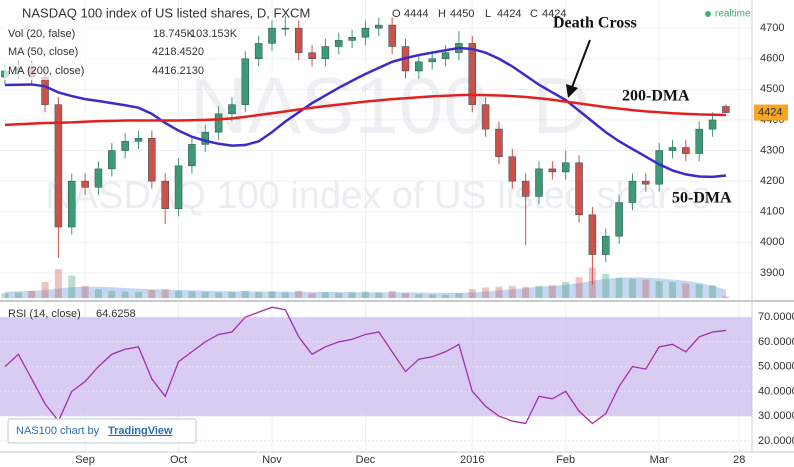  I want to click on ohlc-value: 4444, so click(416, 14).